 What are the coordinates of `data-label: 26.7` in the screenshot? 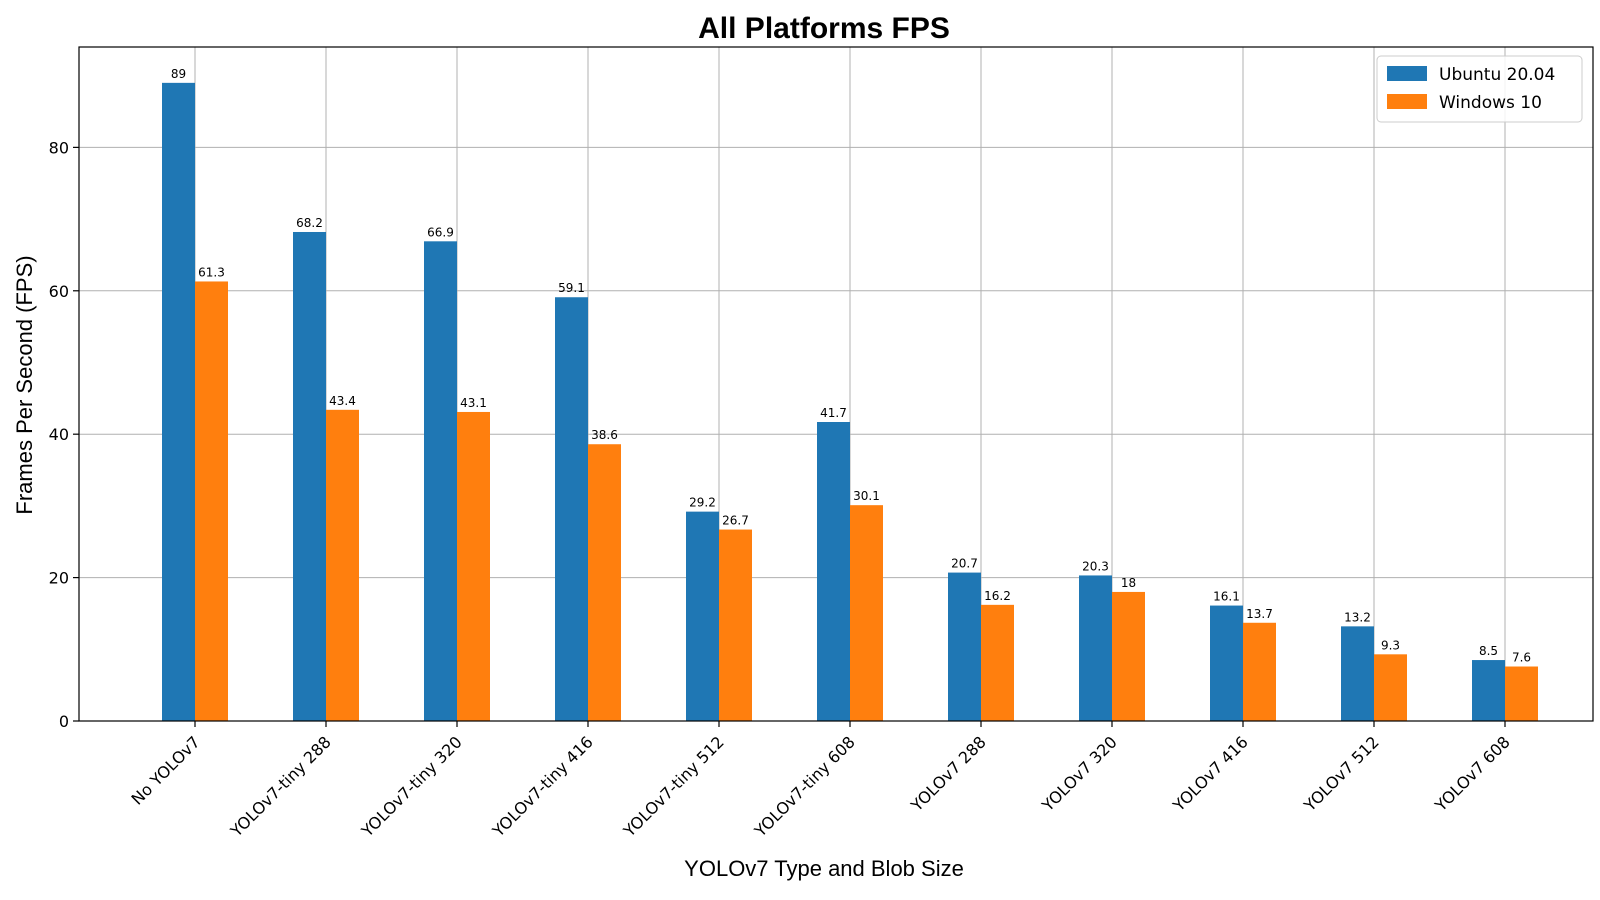 It's located at (735, 521).